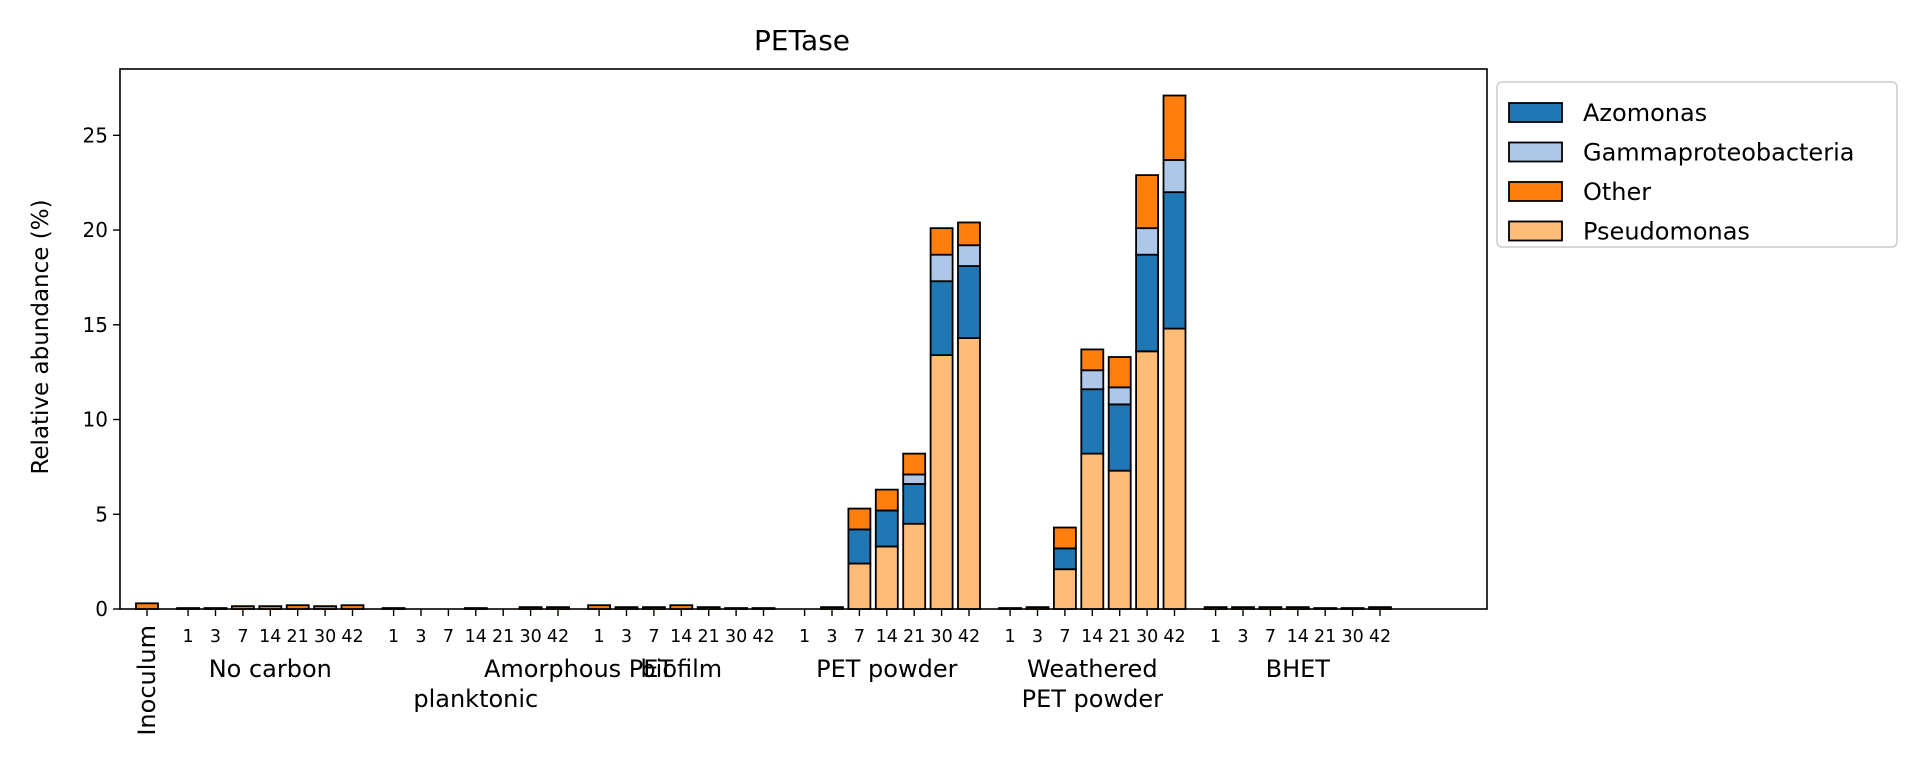 Image resolution: width=1920 pixels, height=768 pixels. What do you see at coordinates (1535, 231) in the screenshot?
I see `legend-swatch-pseudomonas` at bounding box center [1535, 231].